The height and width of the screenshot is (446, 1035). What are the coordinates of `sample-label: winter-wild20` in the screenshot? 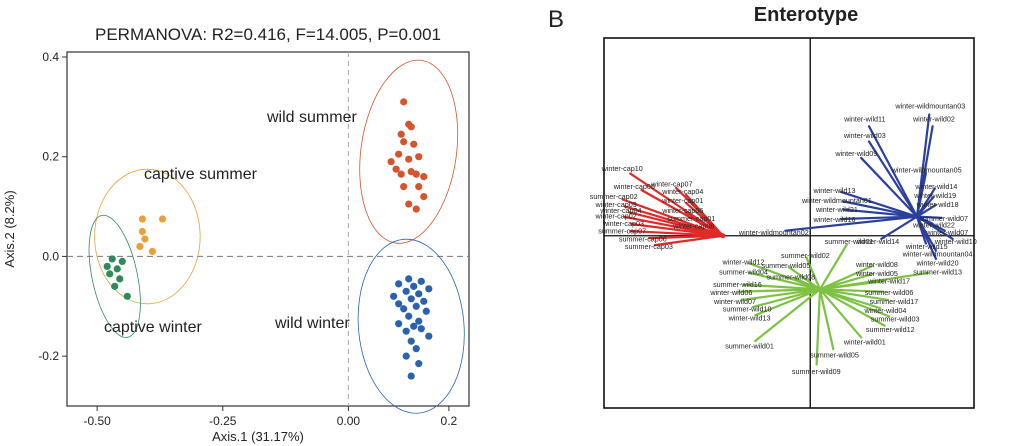 It's located at (937, 263).